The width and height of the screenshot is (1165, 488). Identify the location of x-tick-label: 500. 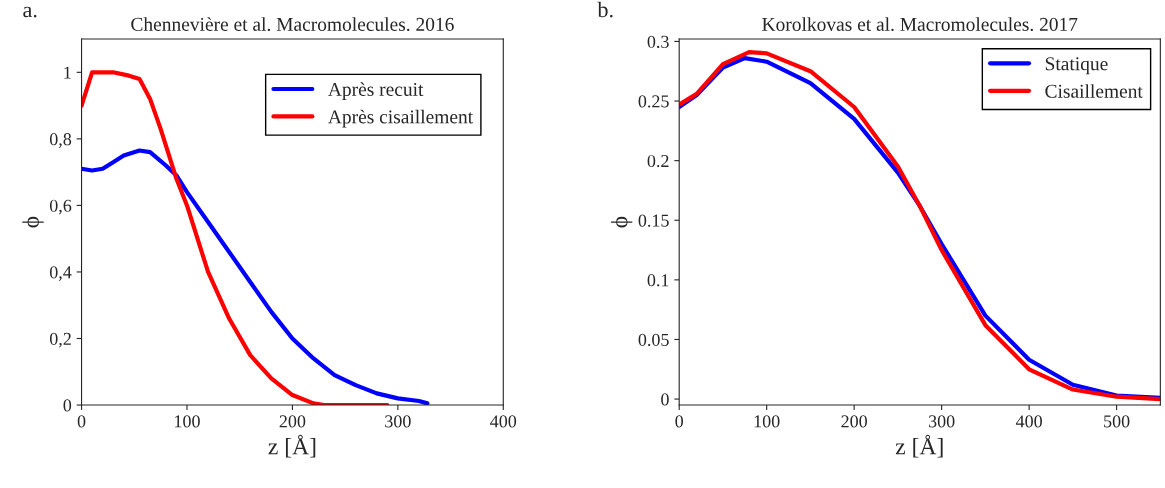
(1117, 421).